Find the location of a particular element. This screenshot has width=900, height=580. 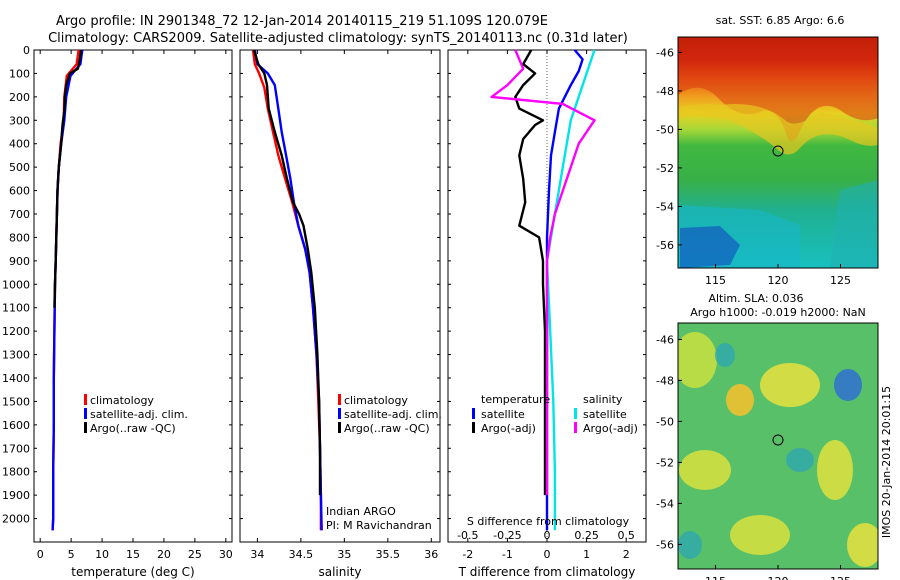

argo-location-marker-sla is located at coordinates (778, 440).